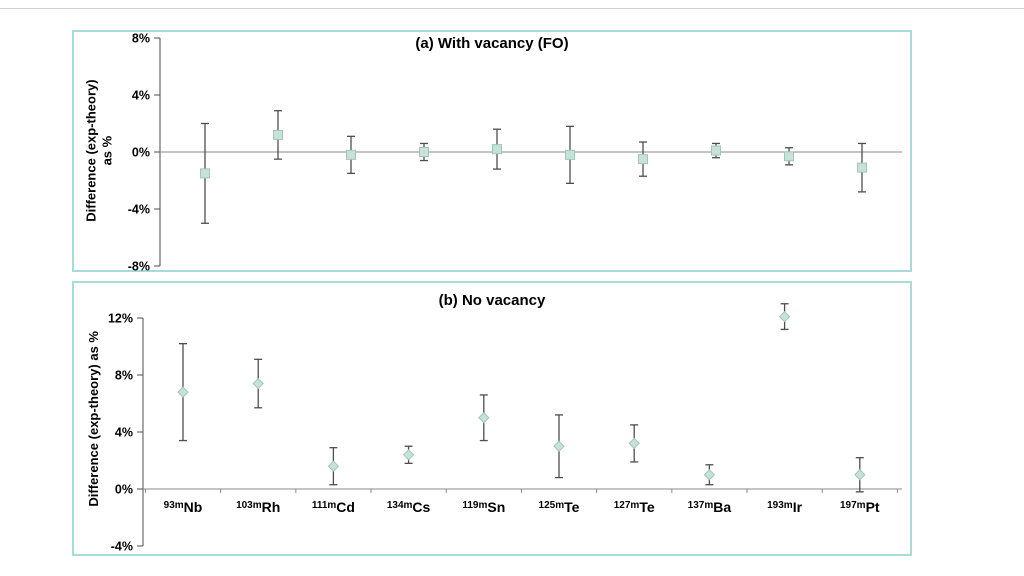  What do you see at coordinates (784, 507) in the screenshot?
I see `isotope-label: 193mIr` at bounding box center [784, 507].